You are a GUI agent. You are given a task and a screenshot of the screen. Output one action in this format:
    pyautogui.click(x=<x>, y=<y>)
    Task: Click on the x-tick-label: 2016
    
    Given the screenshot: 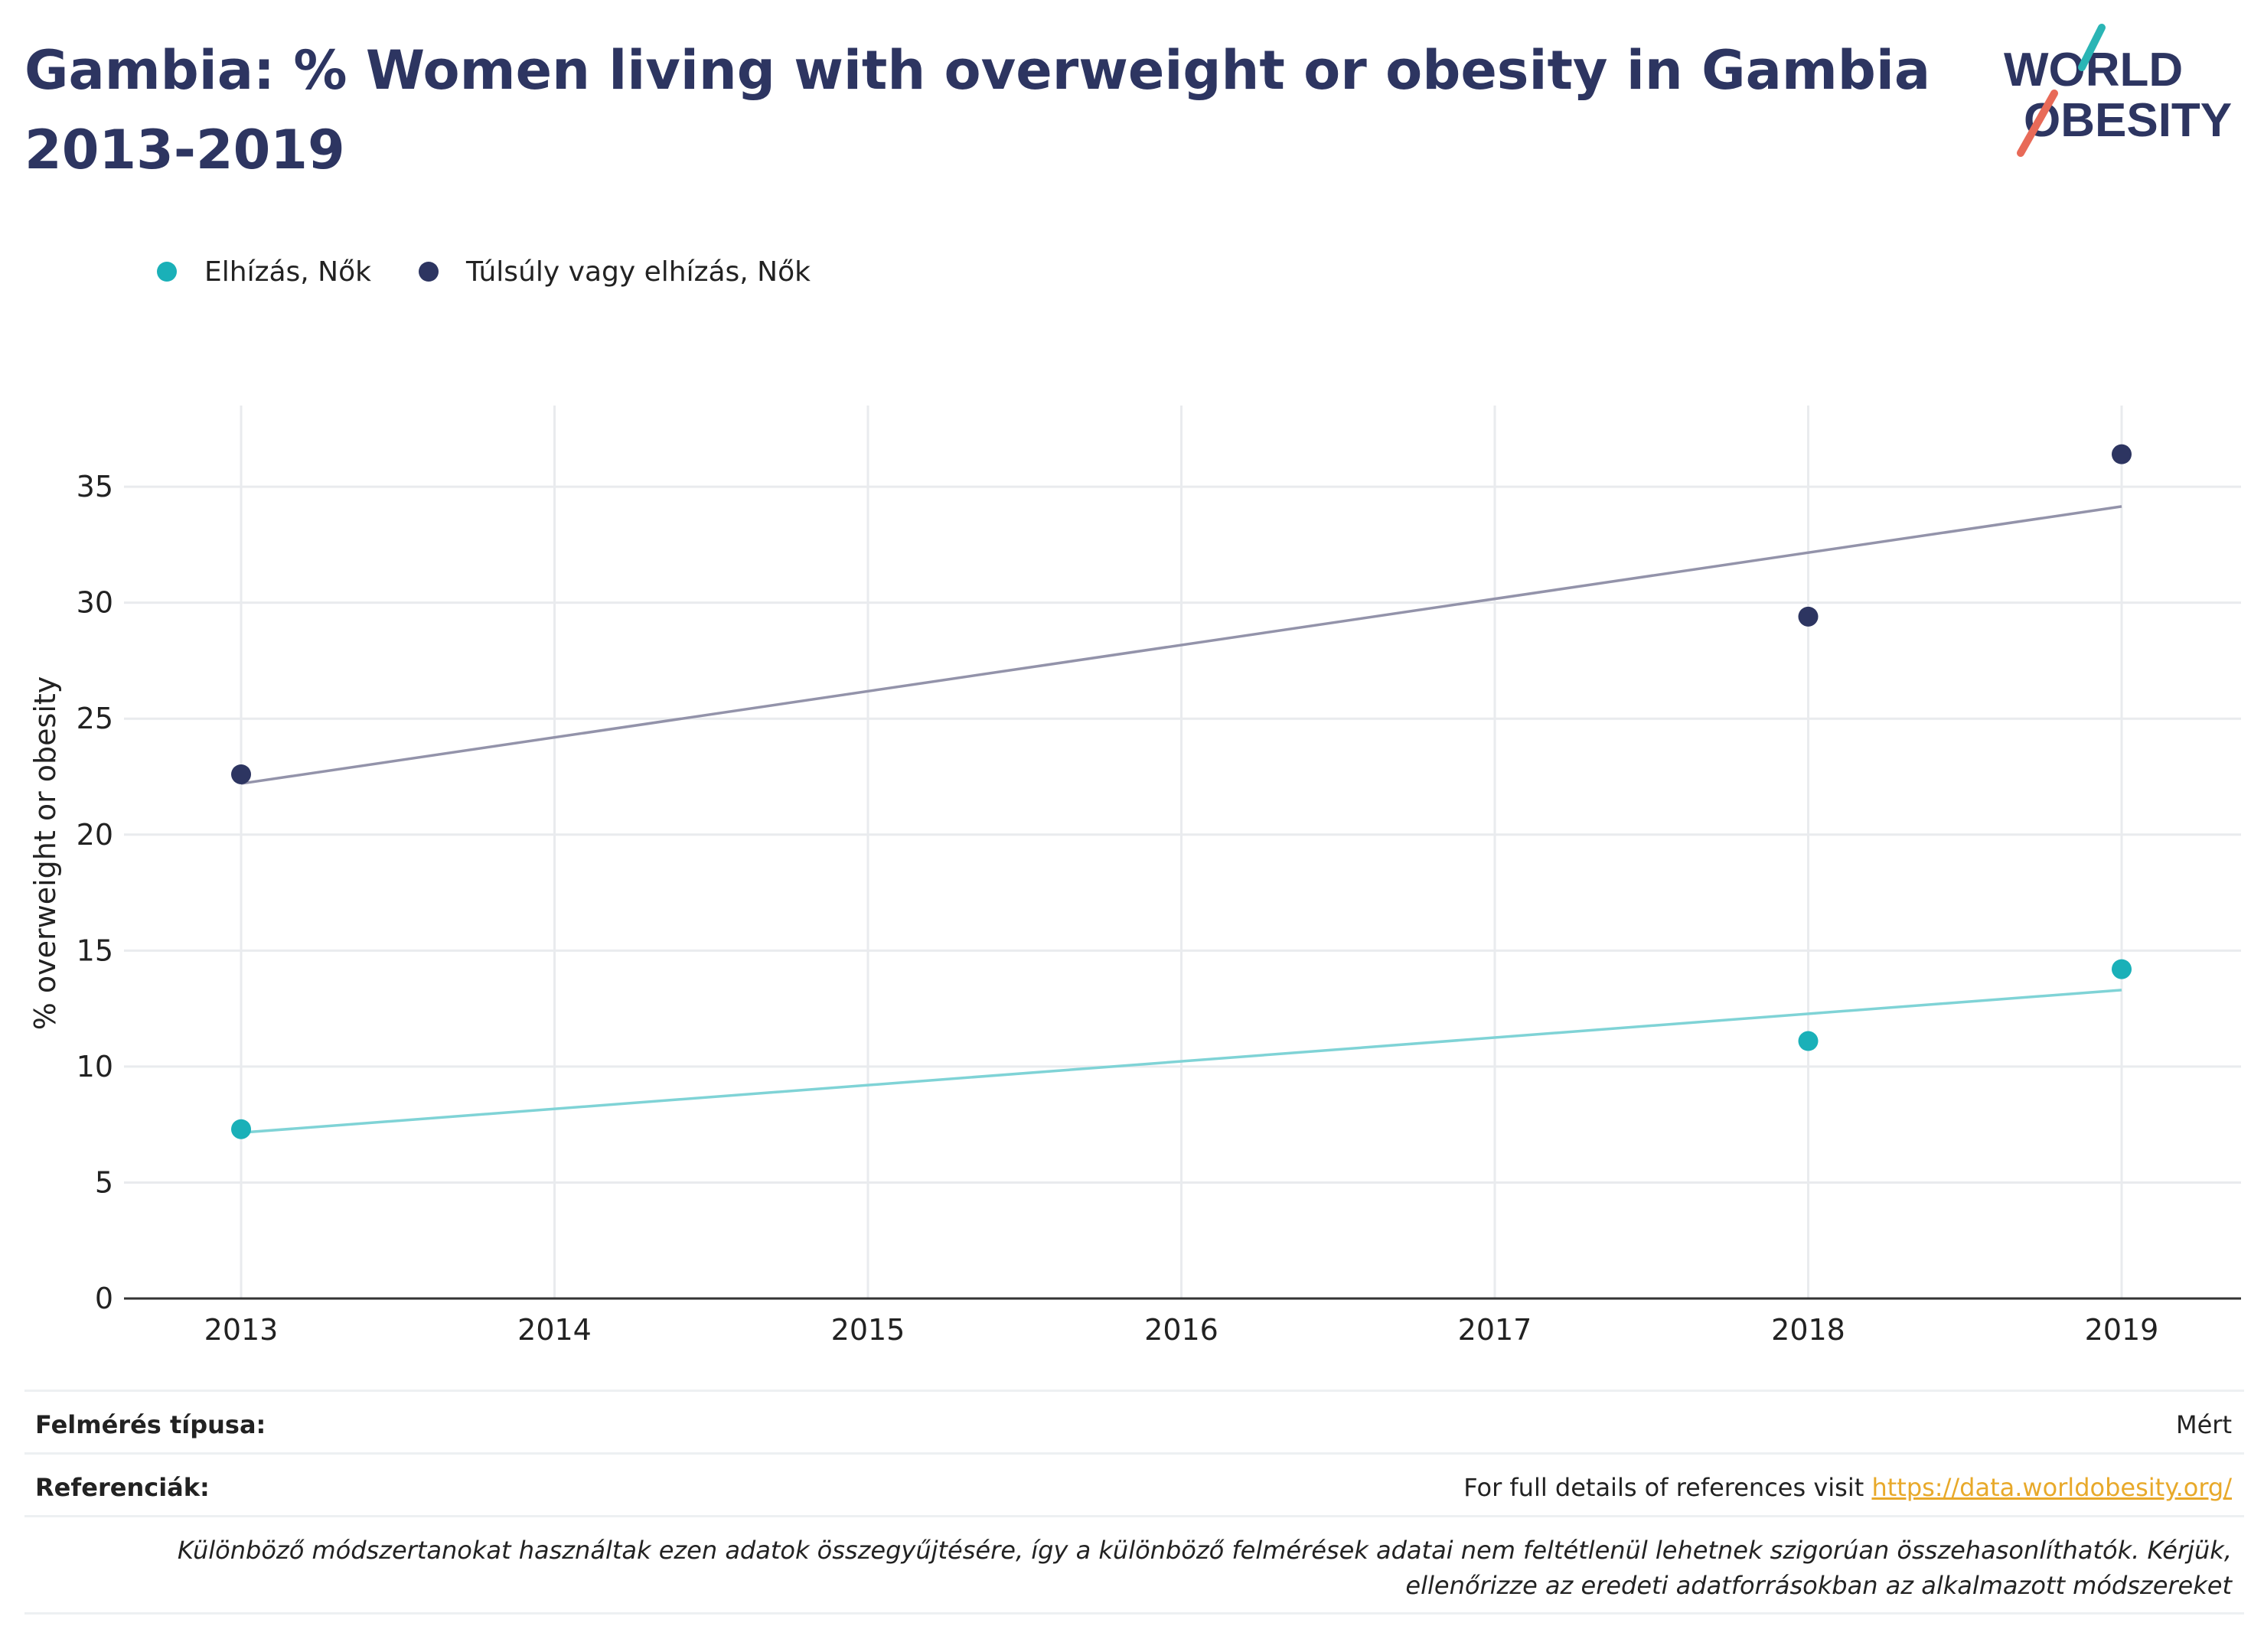 What is the action you would take?
    pyautogui.click(x=1181, y=1330)
    